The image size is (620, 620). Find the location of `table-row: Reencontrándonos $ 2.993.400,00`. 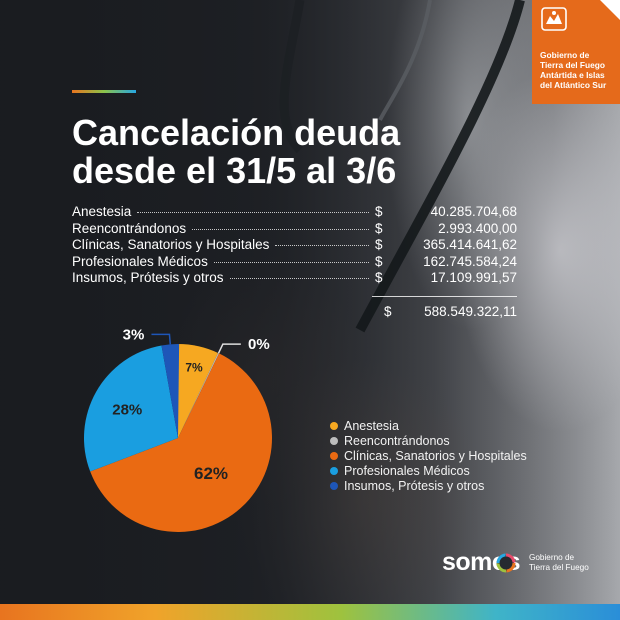

table-row: Reencontrándonos $ 2.993.400,00 is located at coordinates (294, 229).